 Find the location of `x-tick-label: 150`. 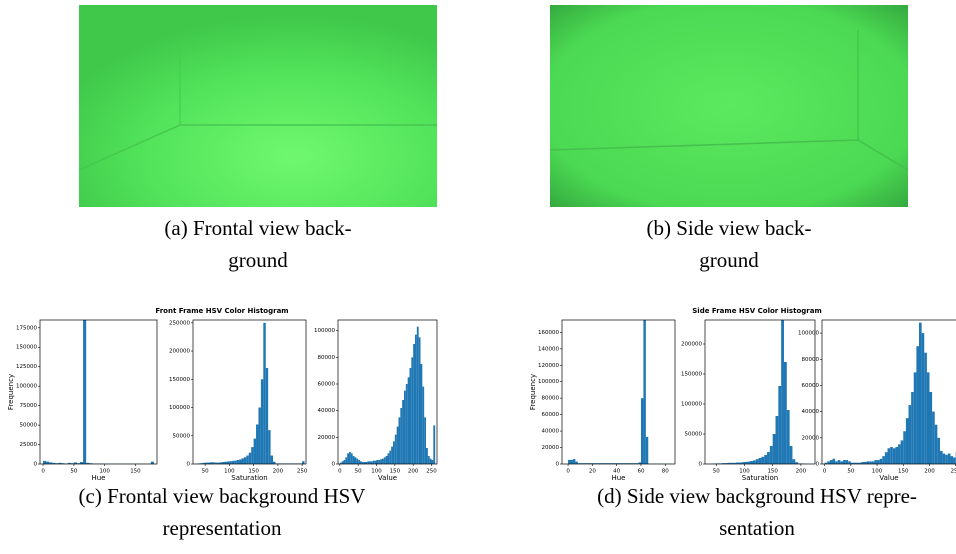

x-tick-label: 150 is located at coordinates (903, 472).